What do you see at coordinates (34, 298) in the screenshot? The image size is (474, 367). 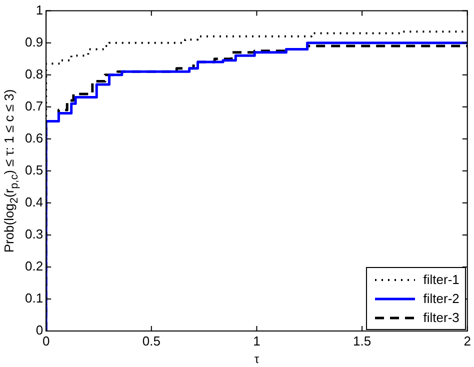 I see `y-tick-label: 0.1` at bounding box center [34, 298].